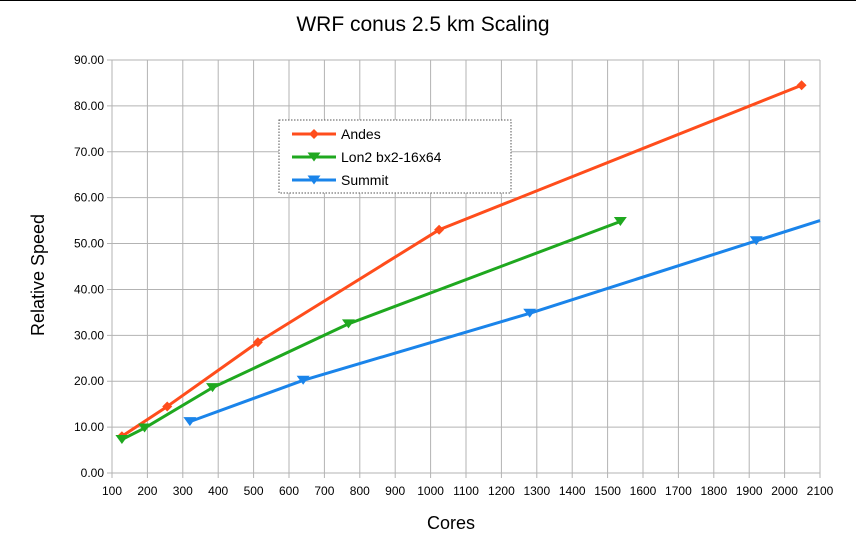  Describe the element at coordinates (289, 491) in the screenshot. I see `x-tick-label: 600` at that location.